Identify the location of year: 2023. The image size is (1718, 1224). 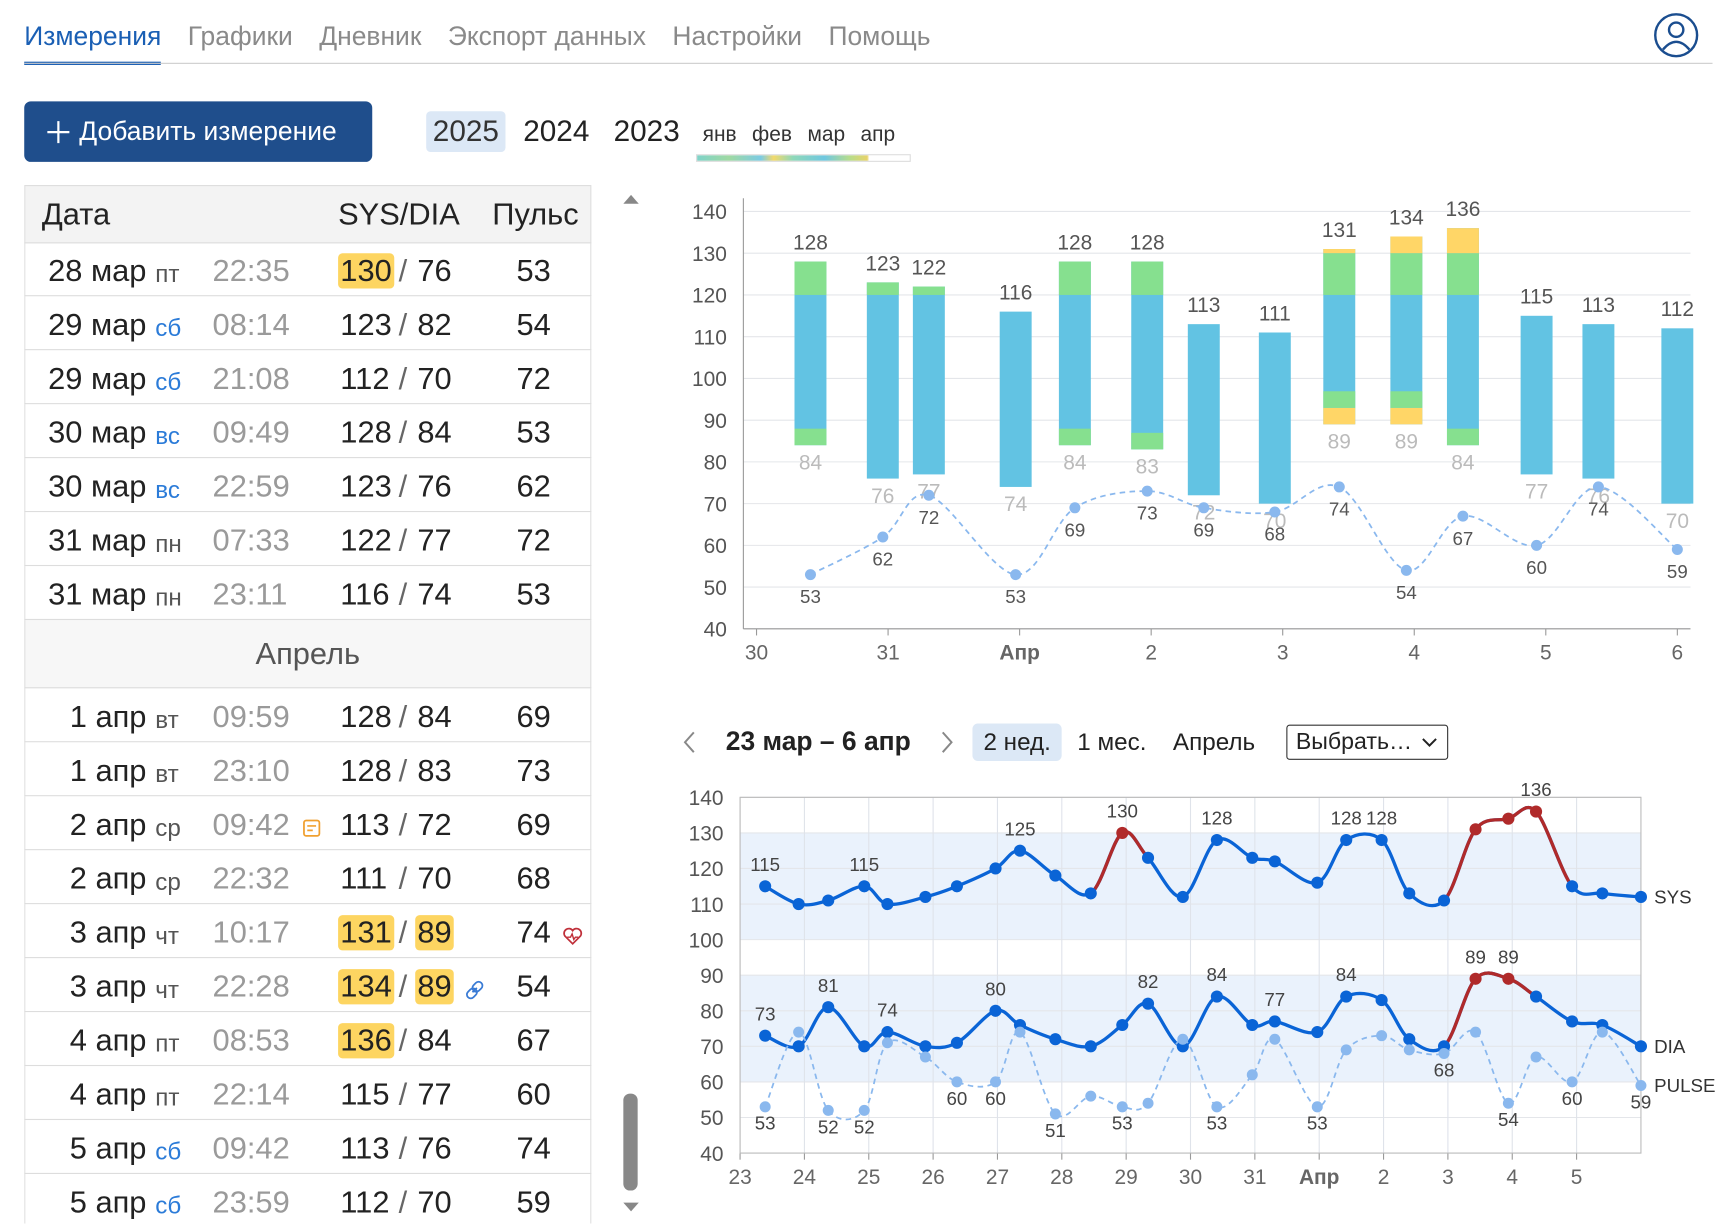
(646, 131).